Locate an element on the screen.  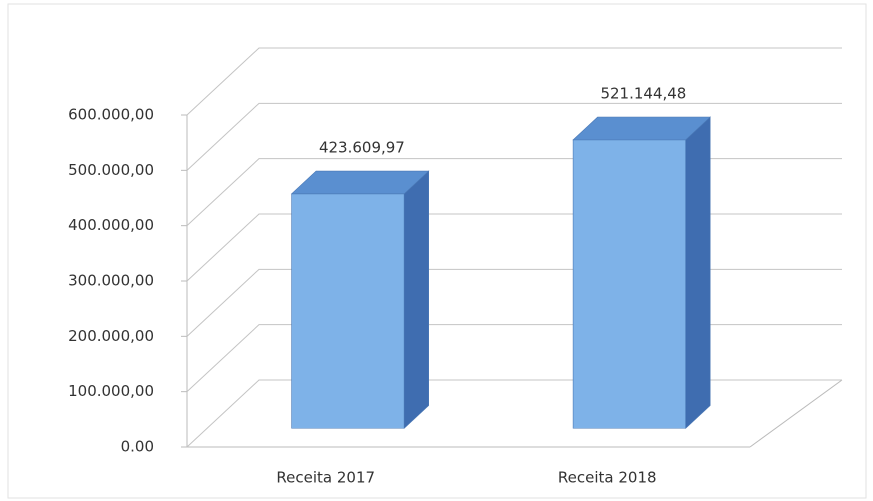
x-tick-label: Receita 2018 is located at coordinates (607, 478).